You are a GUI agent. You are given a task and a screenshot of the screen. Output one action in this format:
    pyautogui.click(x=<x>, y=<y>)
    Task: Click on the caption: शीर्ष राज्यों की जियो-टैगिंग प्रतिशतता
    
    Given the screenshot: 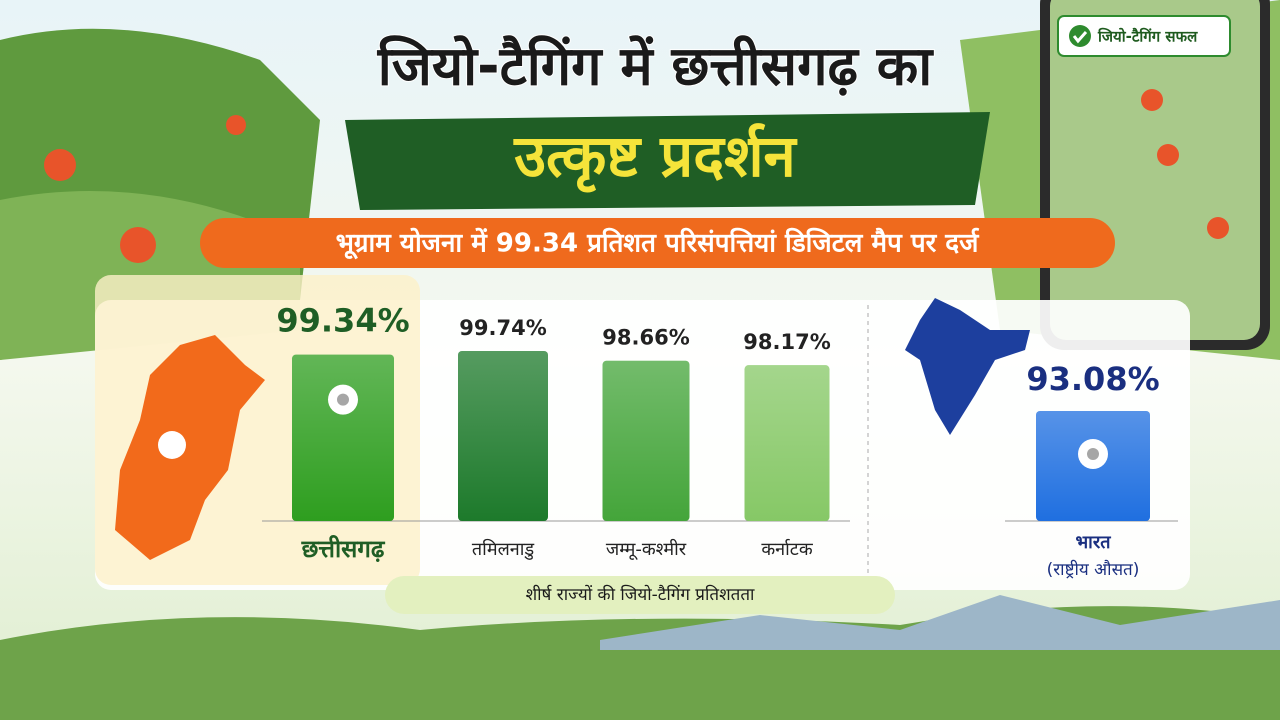 What is the action you would take?
    pyautogui.click(x=640, y=594)
    